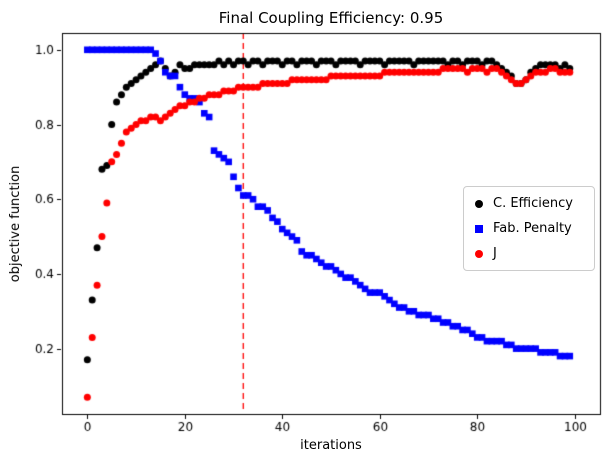  Describe the element at coordinates (479, 253) in the screenshot. I see `j-marker-icon` at that location.